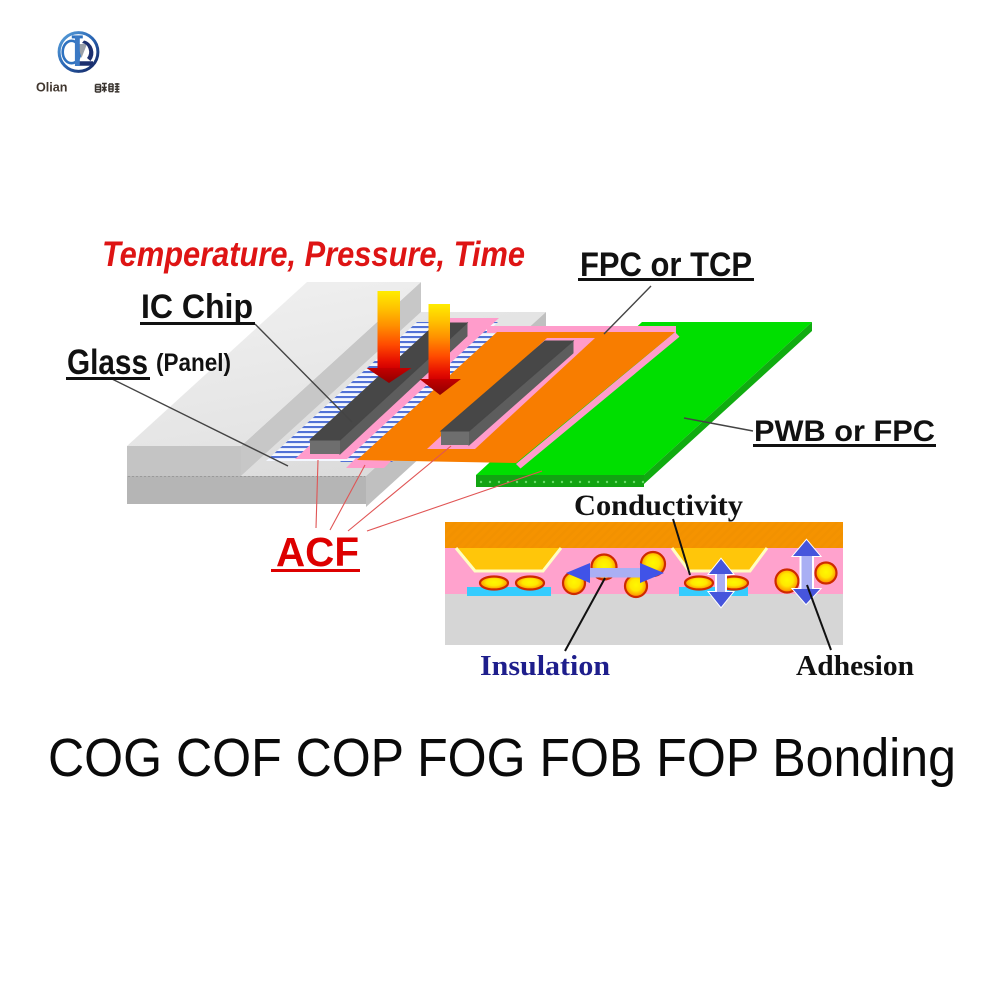 This screenshot has height=1000, width=1000. What do you see at coordinates (844, 431) in the screenshot?
I see `svg-text: PWB or FPC` at bounding box center [844, 431].